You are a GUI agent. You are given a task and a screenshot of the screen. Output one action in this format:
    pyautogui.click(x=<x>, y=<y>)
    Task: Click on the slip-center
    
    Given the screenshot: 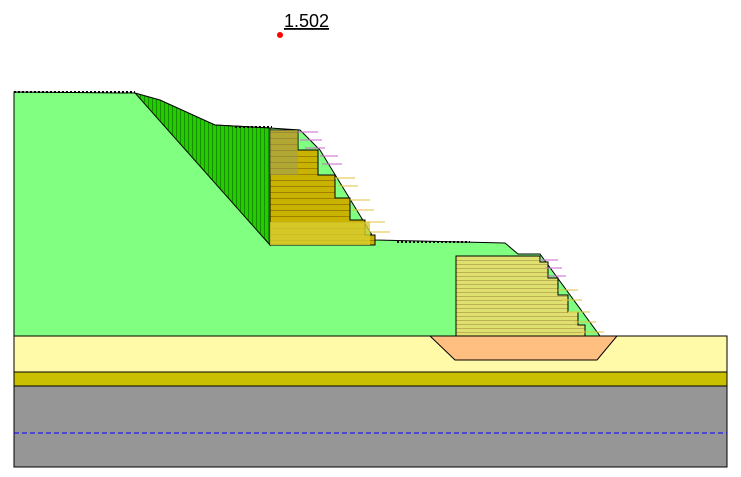 What is the action you would take?
    pyautogui.click(x=280, y=35)
    